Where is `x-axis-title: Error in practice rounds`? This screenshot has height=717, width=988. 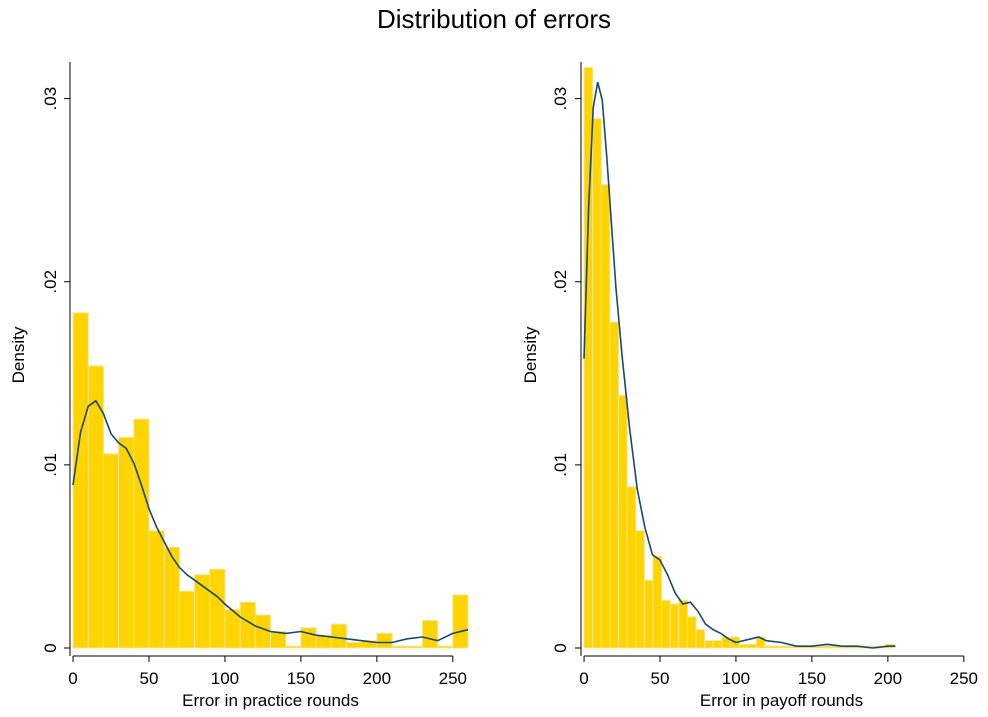 x-axis-title: Error in practice rounds is located at coordinates (270, 700).